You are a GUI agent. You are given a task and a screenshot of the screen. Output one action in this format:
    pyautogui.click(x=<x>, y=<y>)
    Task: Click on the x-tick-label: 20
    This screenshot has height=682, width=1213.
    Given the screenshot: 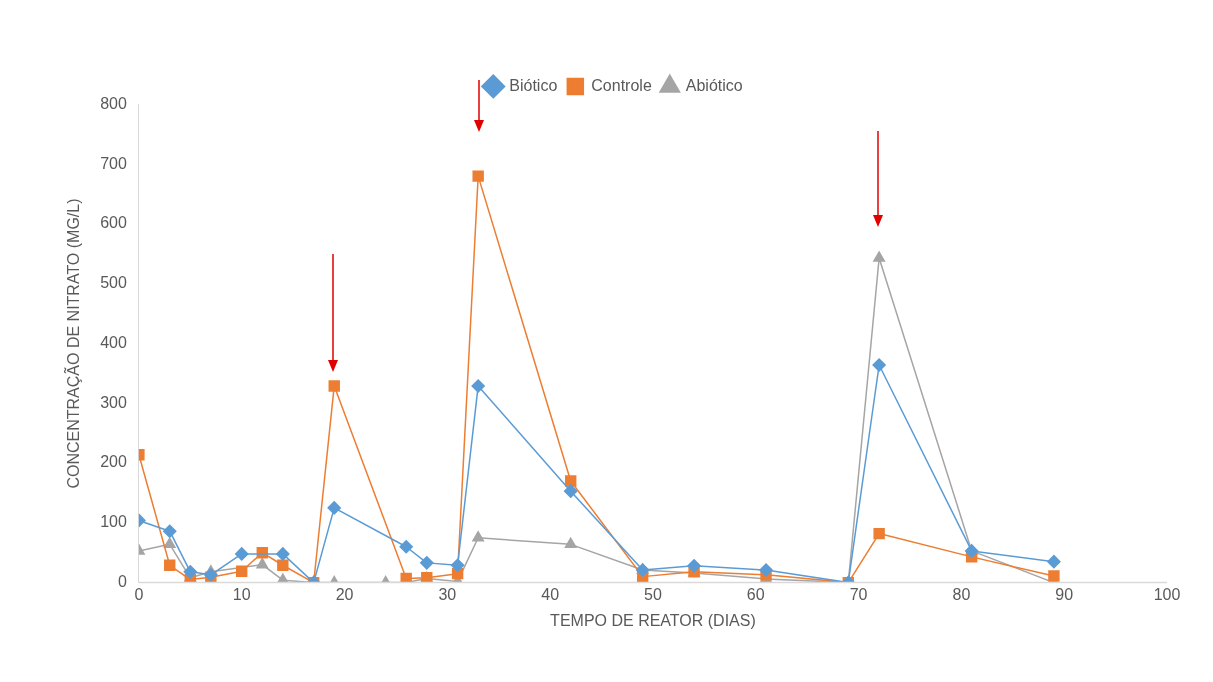 What is the action you would take?
    pyautogui.click(x=344, y=594)
    